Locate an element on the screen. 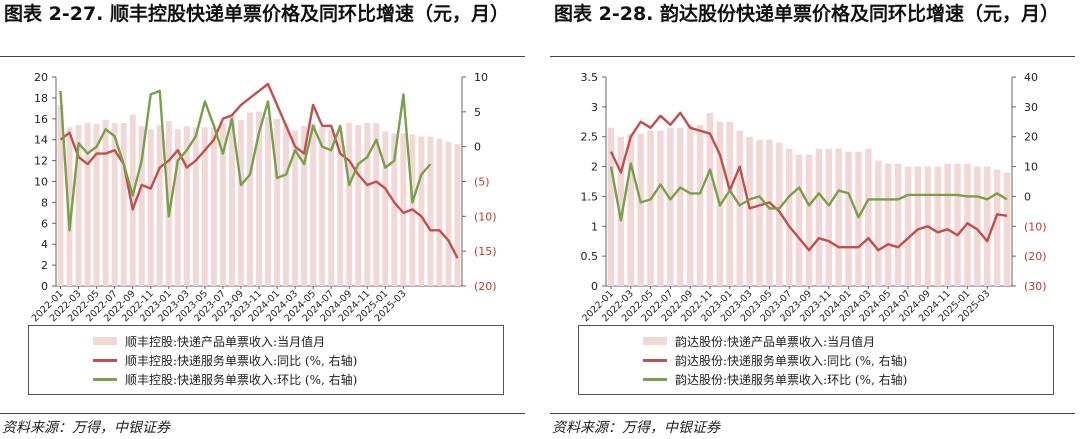 The height and width of the screenshot is (439, 1080). y-left-tick-label: 3 is located at coordinates (594, 107).